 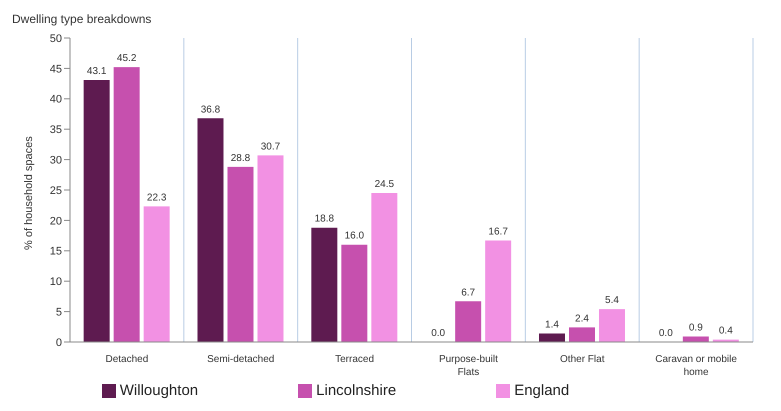 I want to click on data-label: 1.4, so click(x=552, y=324).